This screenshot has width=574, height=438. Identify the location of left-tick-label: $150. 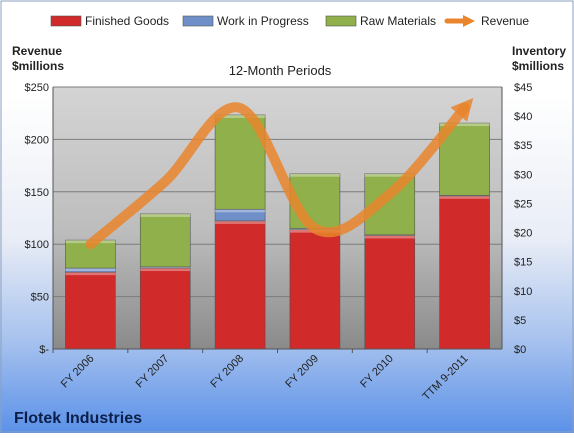
(37, 193).